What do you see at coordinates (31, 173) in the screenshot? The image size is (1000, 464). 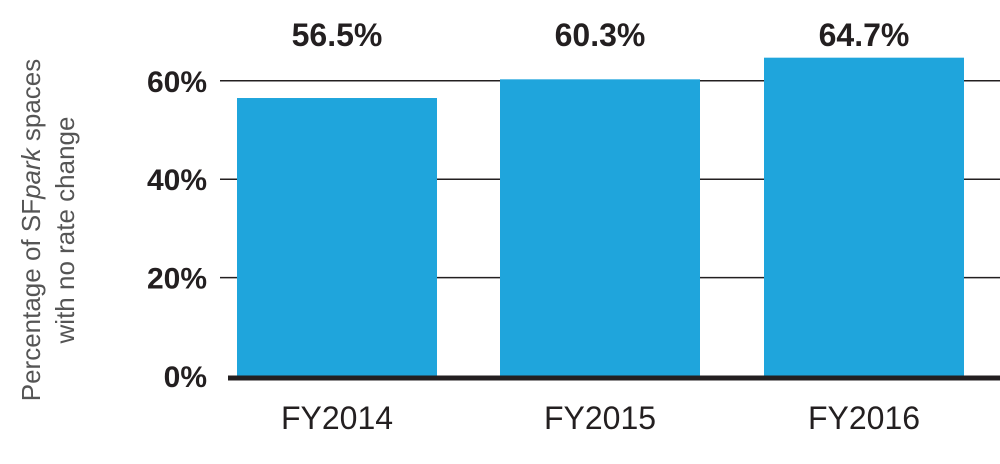 I see `y-axis-label-part2: park` at bounding box center [31, 173].